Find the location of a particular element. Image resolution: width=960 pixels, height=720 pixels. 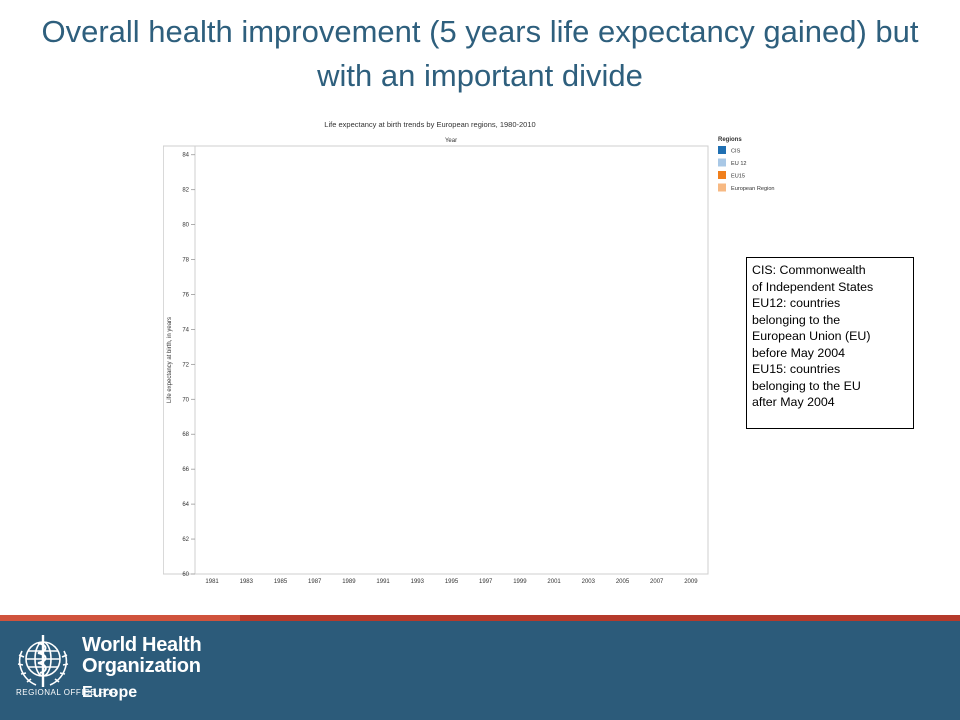

x-axis-label: Year is located at coordinates (451, 141).